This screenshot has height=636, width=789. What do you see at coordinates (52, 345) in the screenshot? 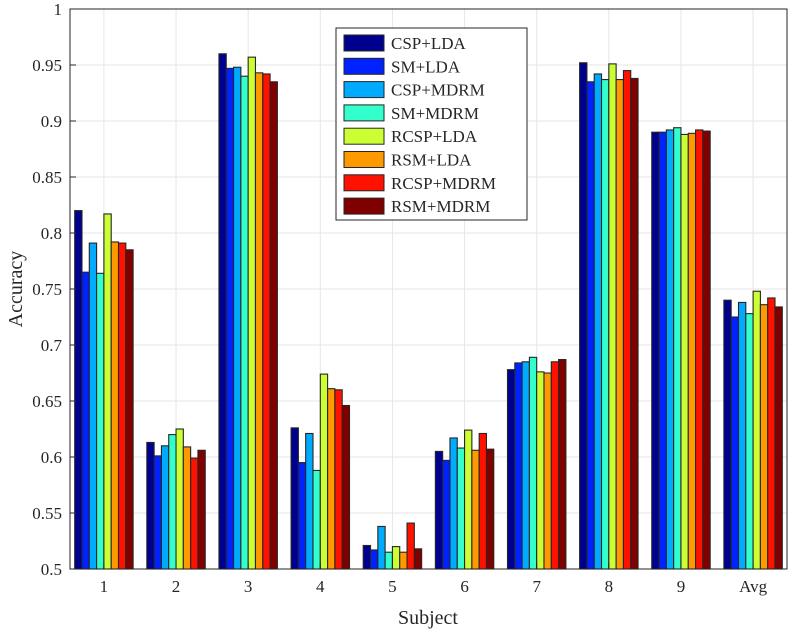
I see `y-tick-label: 0.7` at bounding box center [52, 345].